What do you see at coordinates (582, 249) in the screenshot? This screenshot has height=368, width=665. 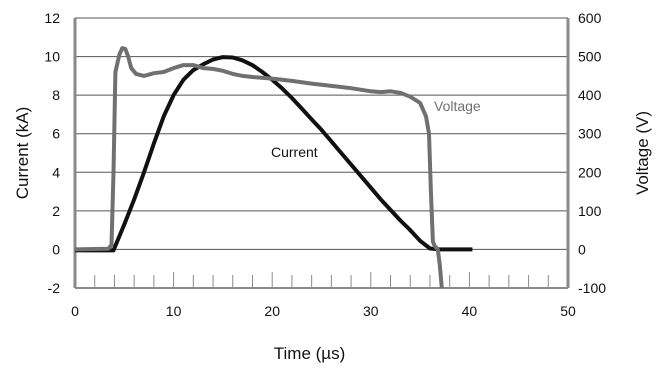 I see `right-tick-label: 0` at bounding box center [582, 249].